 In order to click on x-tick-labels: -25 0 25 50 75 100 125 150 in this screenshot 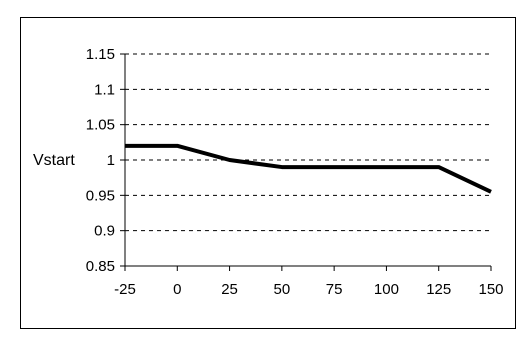, I will do `click(308, 289)`.